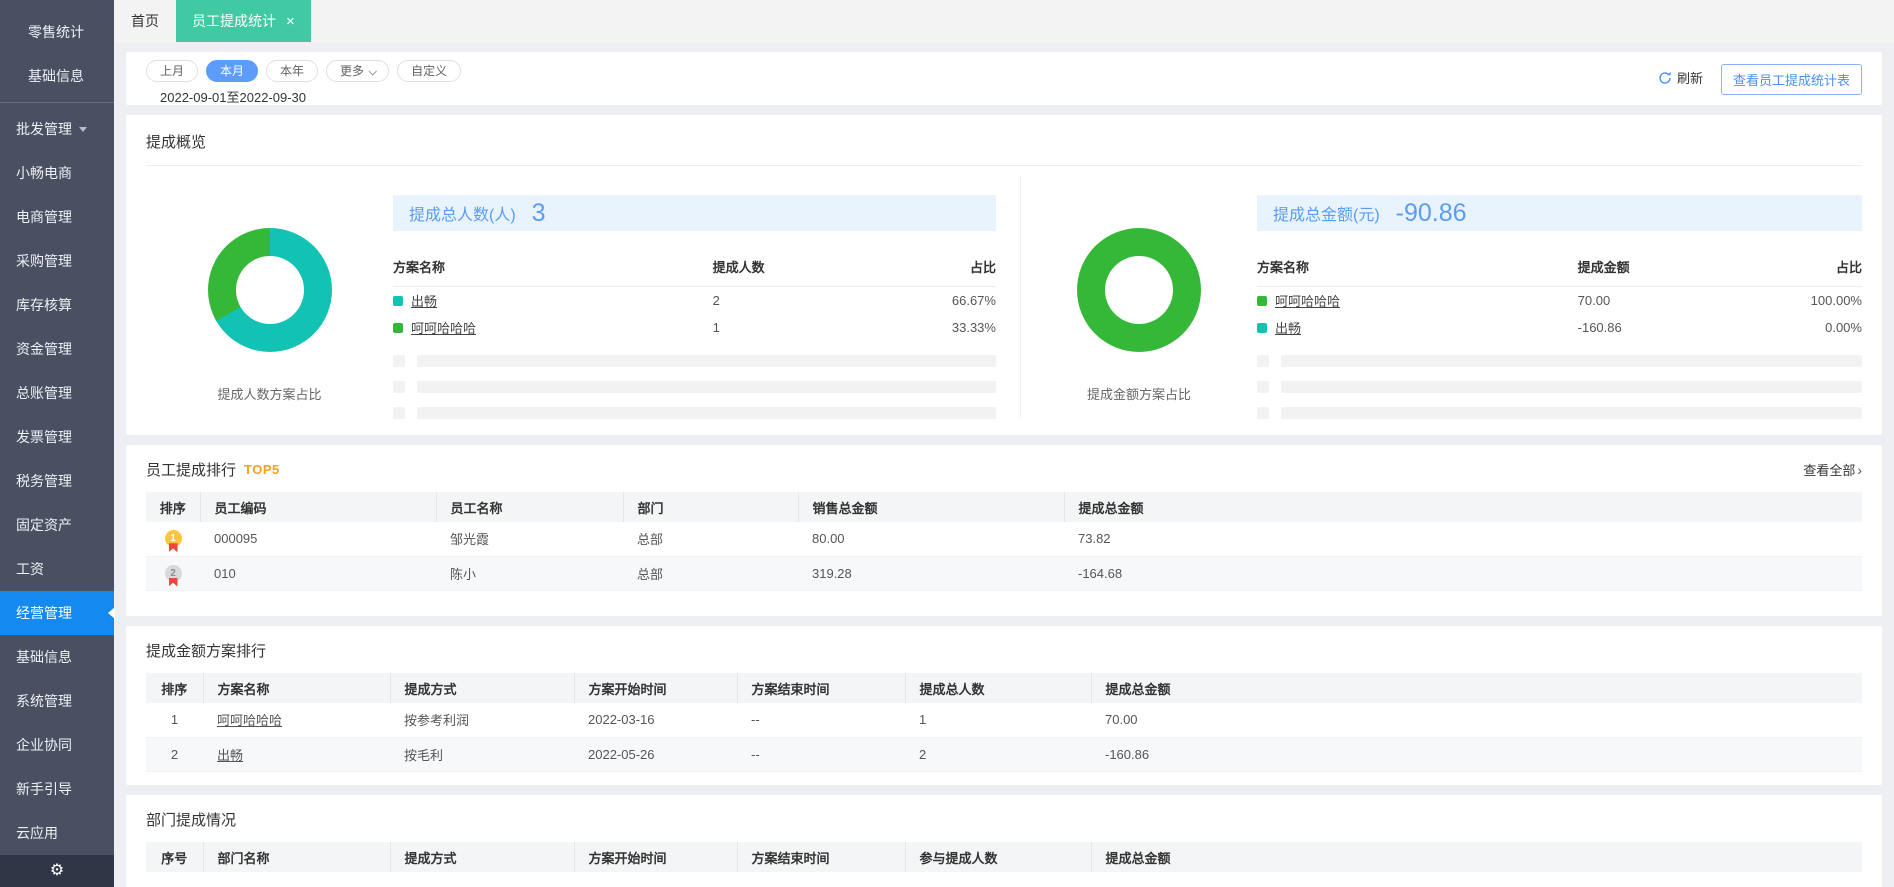  Describe the element at coordinates (37, 833) in the screenshot. I see `sidebar-item-cloud-apps: 云应用` at that location.